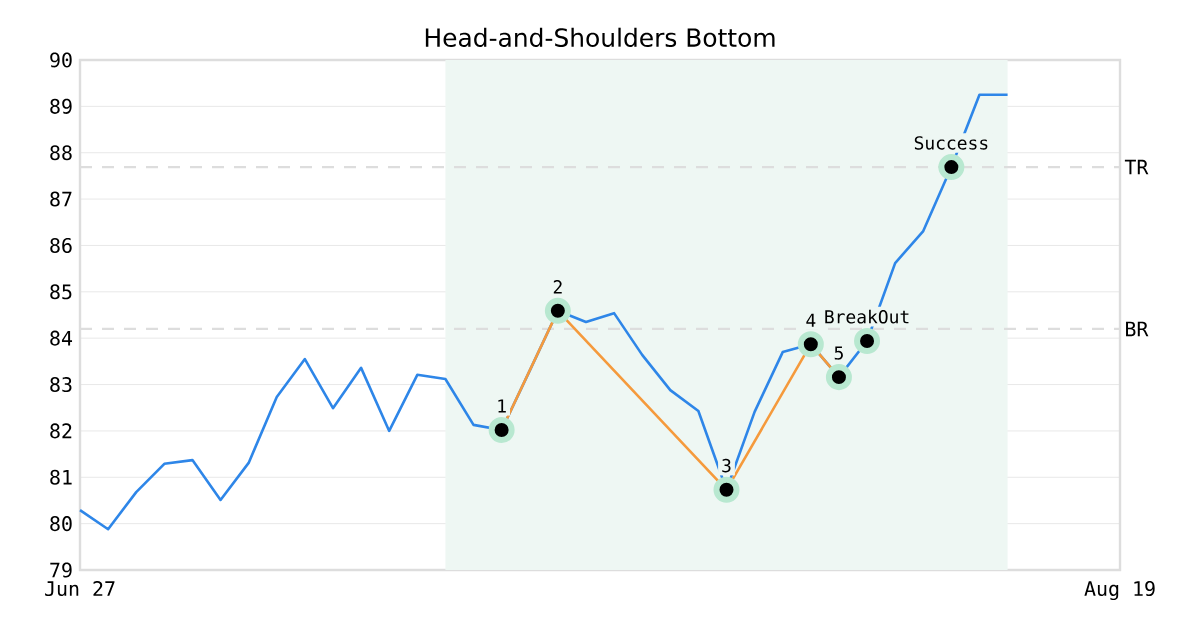 Image resolution: width=1200 pixels, height=630 pixels. I want to click on y-tick-label: 83, so click(61, 384).